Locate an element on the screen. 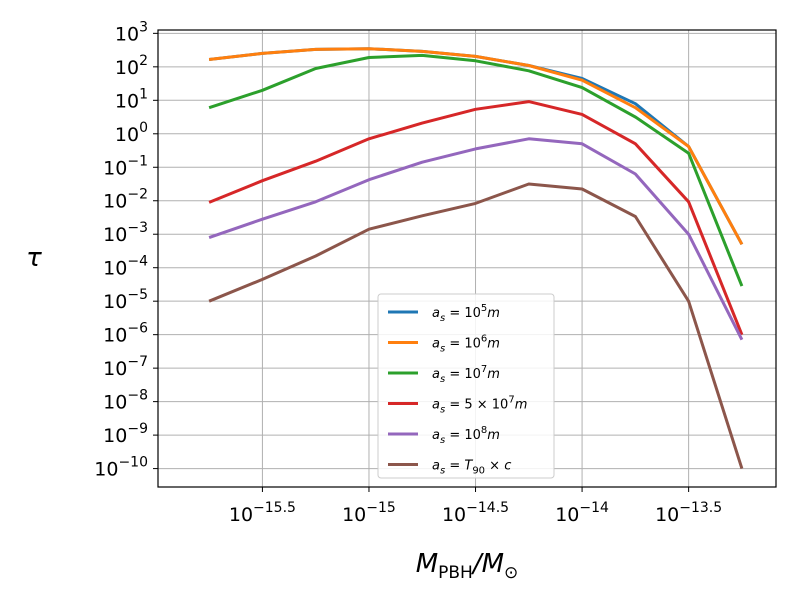 The image size is (796, 600). y-axis-label: τ is located at coordinates (34, 258).